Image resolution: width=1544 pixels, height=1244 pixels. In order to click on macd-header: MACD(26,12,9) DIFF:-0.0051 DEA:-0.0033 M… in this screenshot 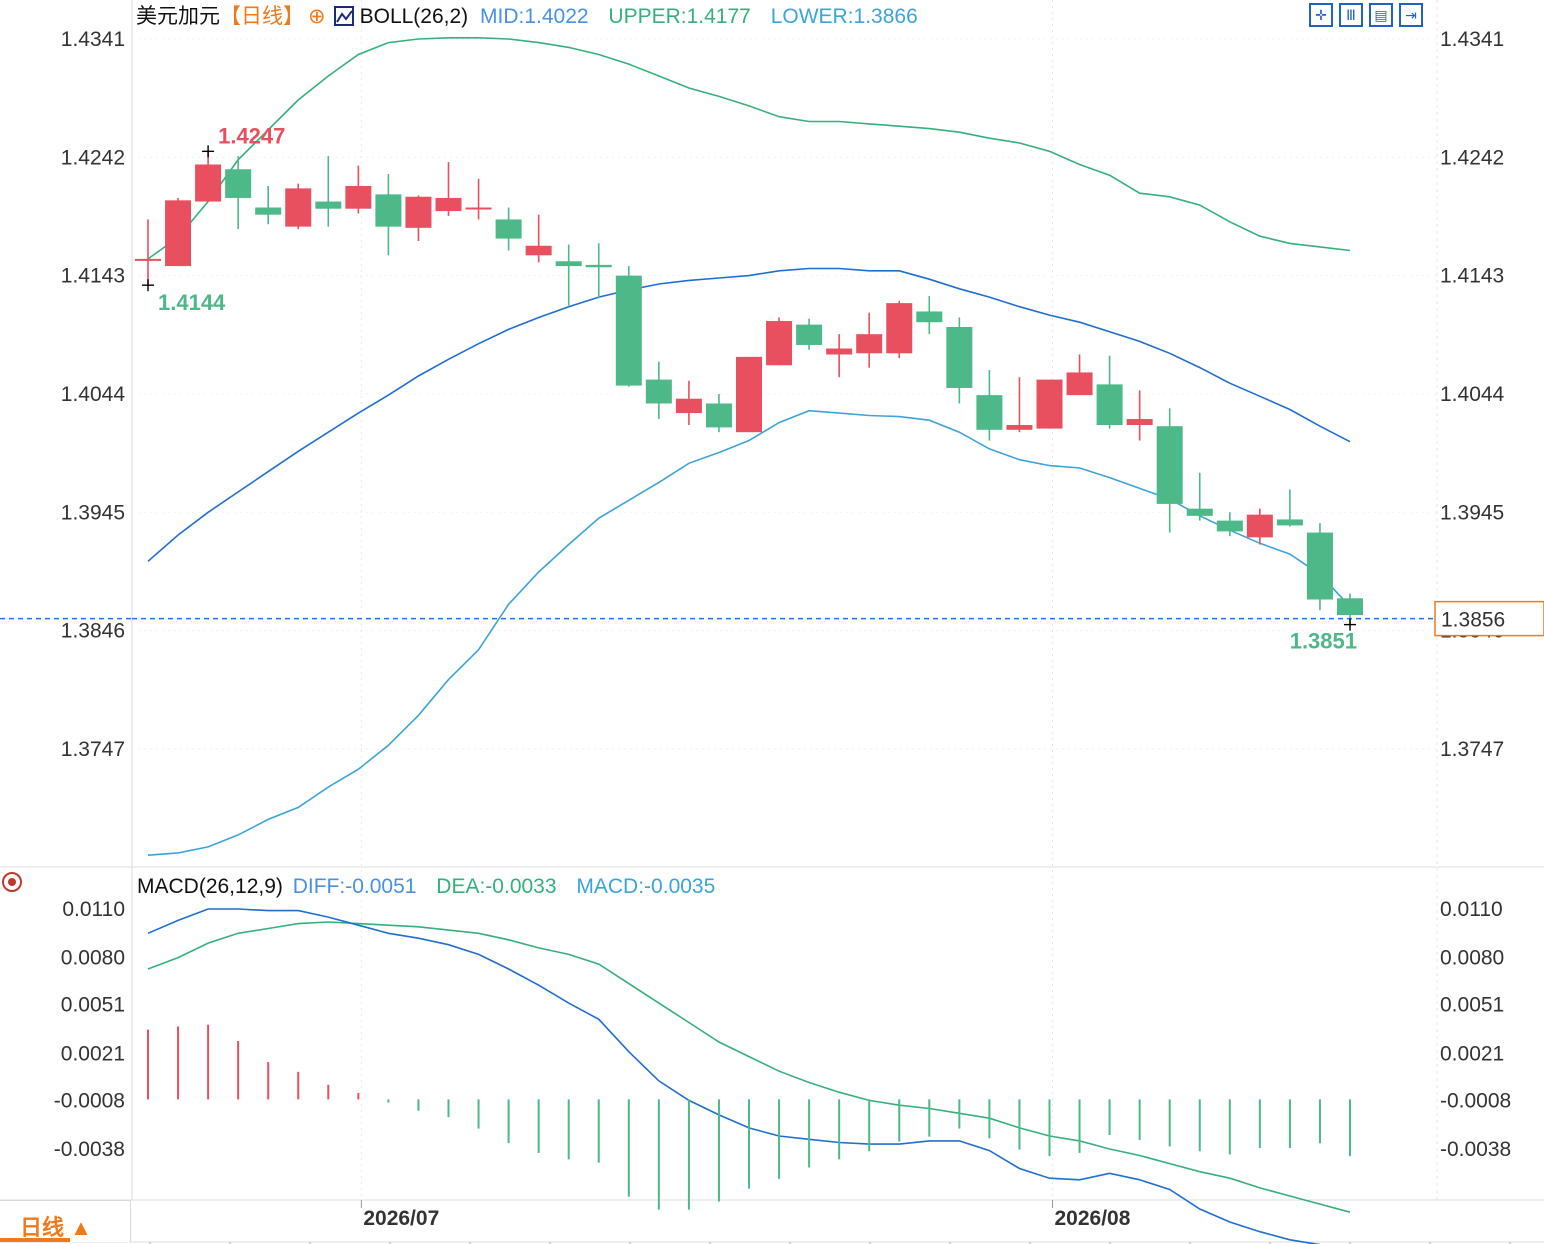, I will do `click(426, 887)`.